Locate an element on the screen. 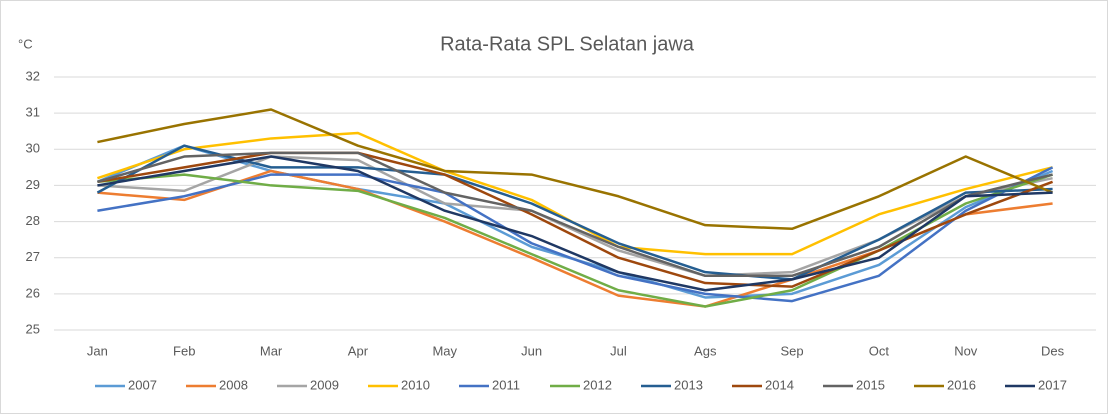 This screenshot has width=1108, height=419. y-tick-label: 27 is located at coordinates (33, 256).